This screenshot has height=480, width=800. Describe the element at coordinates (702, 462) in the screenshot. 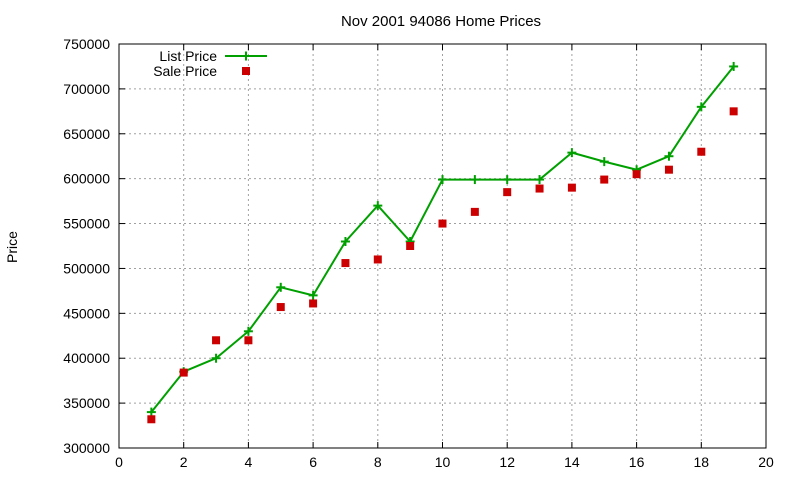

I see `x-tick-label: 18` at that location.